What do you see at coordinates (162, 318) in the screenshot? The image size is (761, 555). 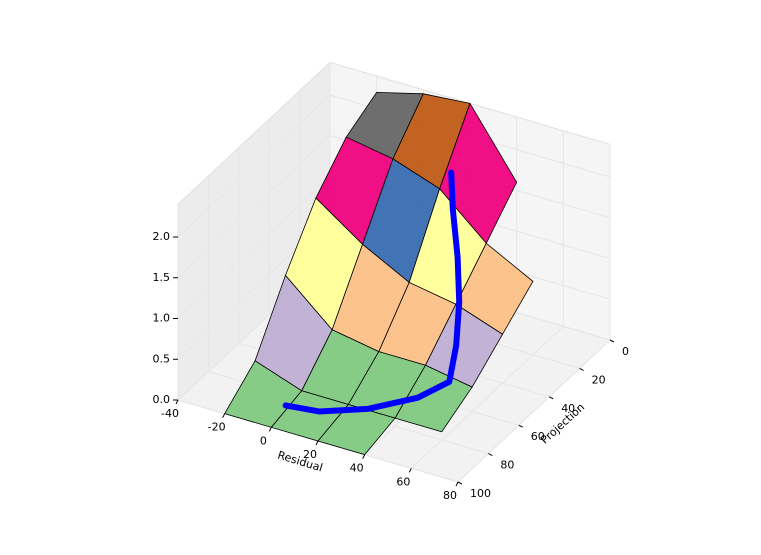 I see `z-tick-label: 1.0` at bounding box center [162, 318].